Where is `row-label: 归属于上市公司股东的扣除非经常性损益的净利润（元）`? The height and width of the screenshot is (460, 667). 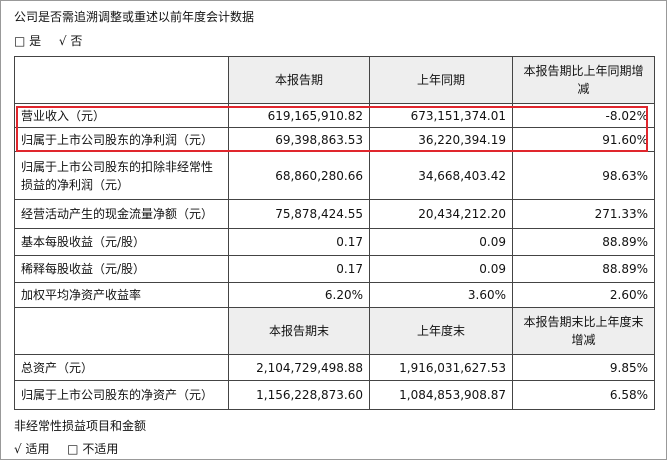
row-label: 归属于上市公司股东的扣除非经常性损益的净利润（元） is located at coordinates (121, 175).